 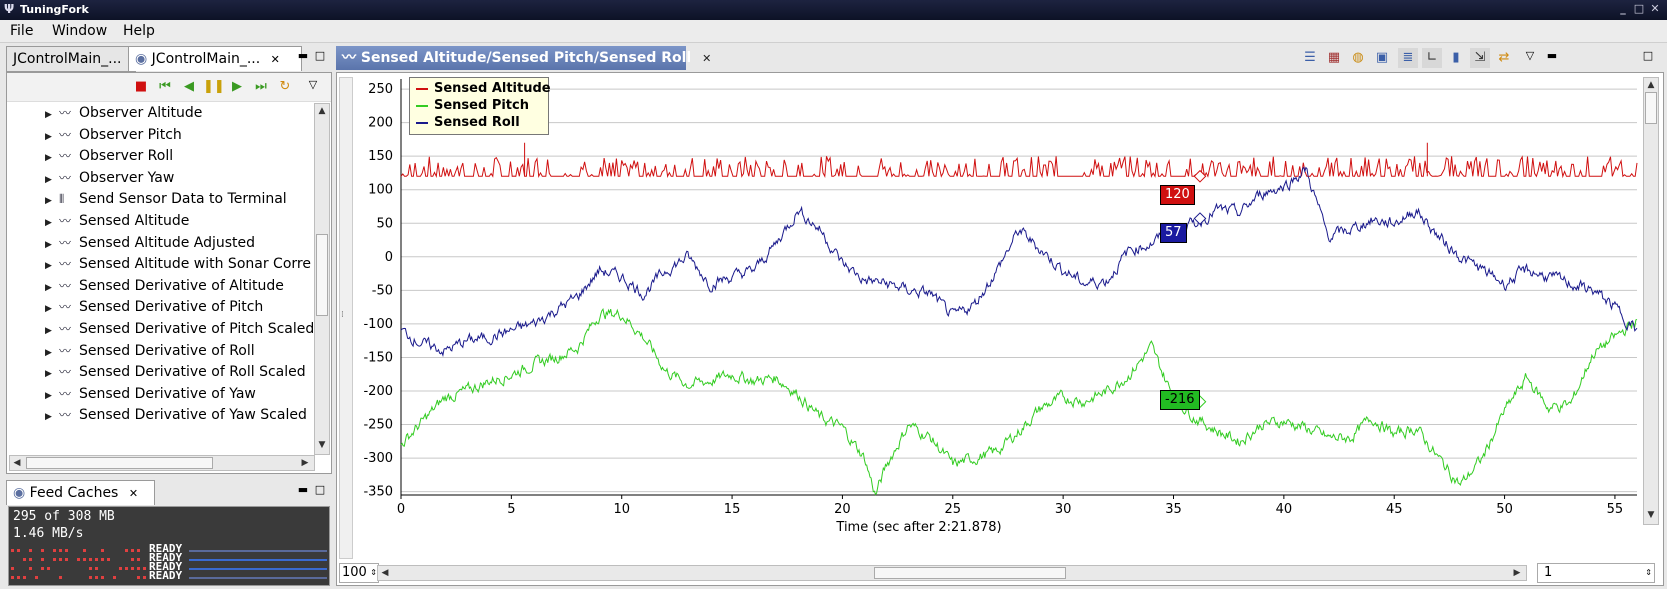 What do you see at coordinates (150, 351) in the screenshot?
I see `tree-item: ▶ 〰 Sensed Derivative of Roll` at bounding box center [150, 351].